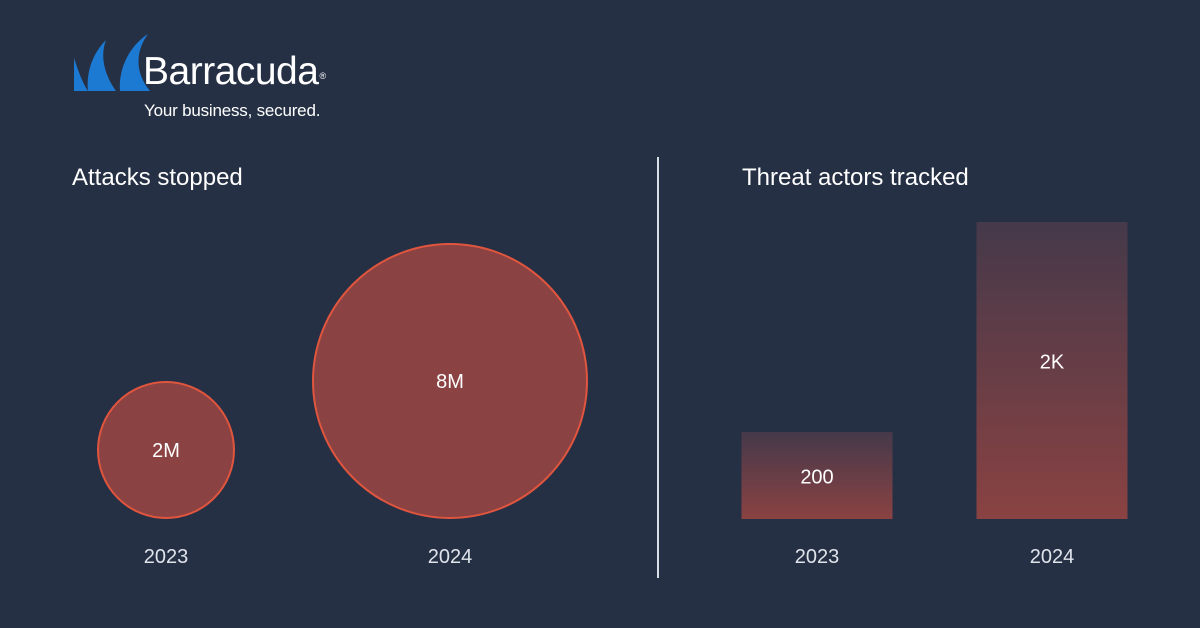 This screenshot has height=628, width=1200. I want to click on bar-category-2024: 2024, so click(1052, 557).